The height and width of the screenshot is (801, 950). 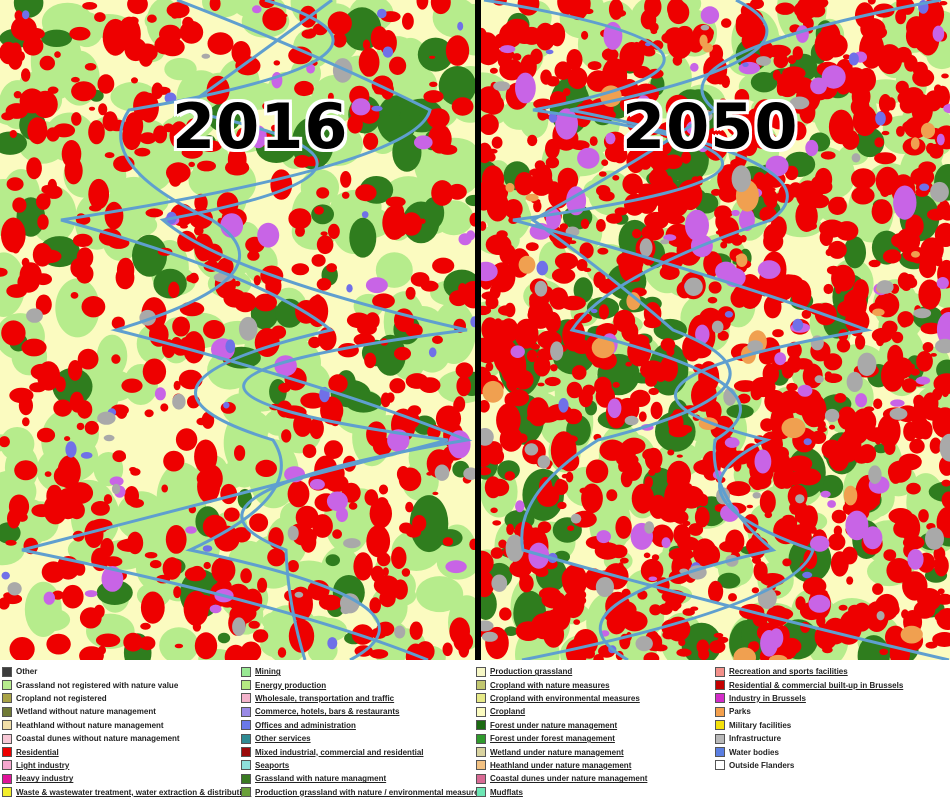 What do you see at coordinates (126, 778) in the screenshot?
I see `legend-item: Heavy industry` at bounding box center [126, 778].